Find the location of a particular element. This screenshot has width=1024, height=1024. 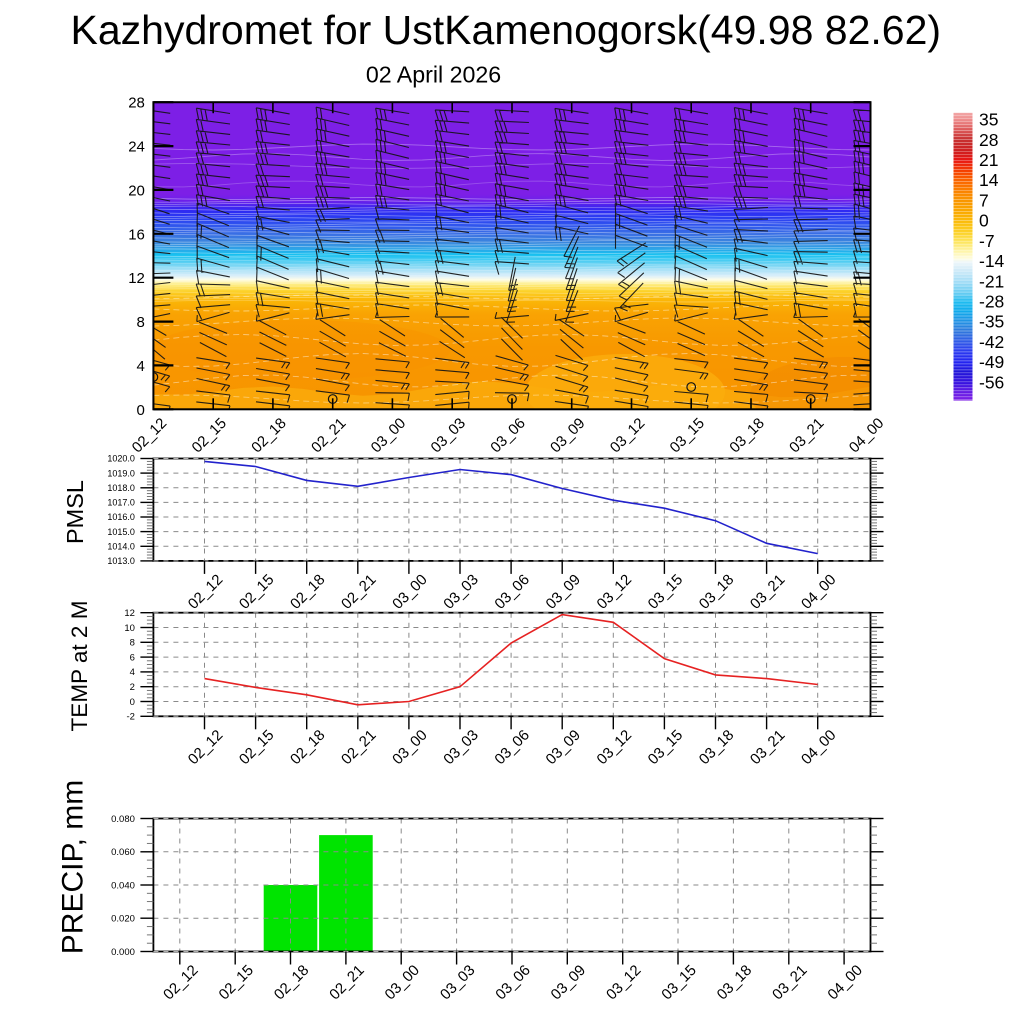

svg-text: -35 is located at coordinates (991, 322).